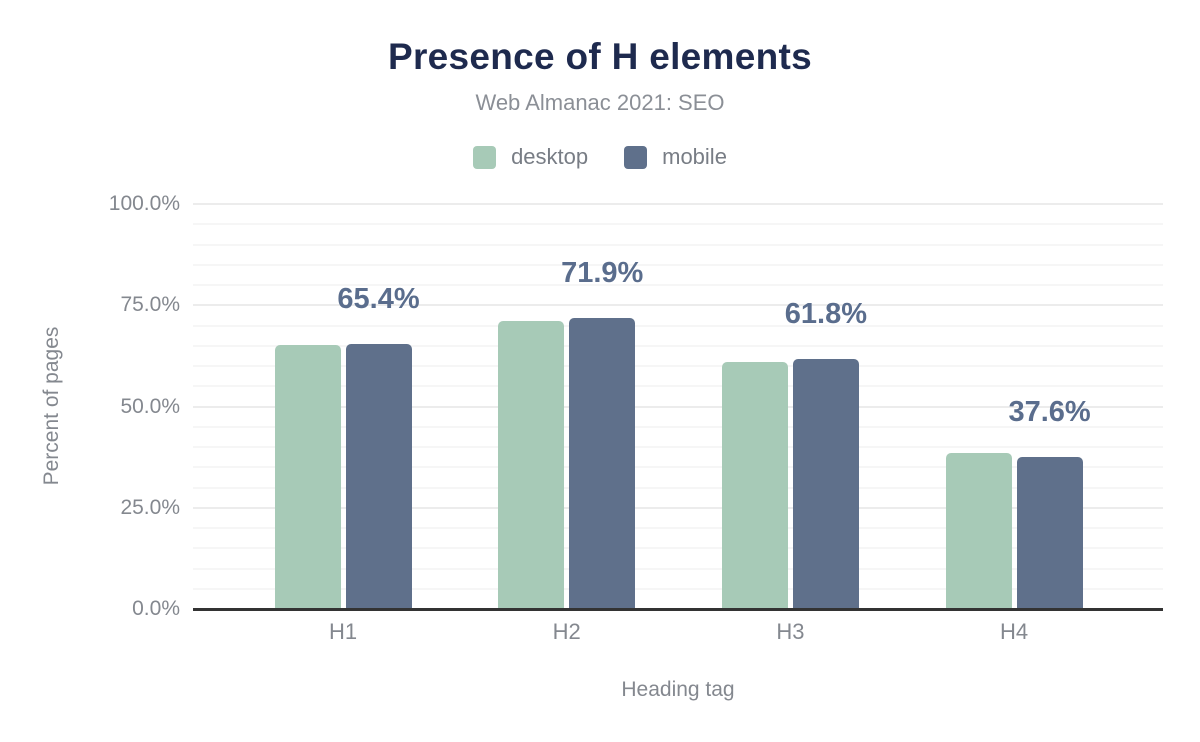 This screenshot has width=1200, height=742. I want to click on legend-item-mobile: mobile, so click(675, 157).